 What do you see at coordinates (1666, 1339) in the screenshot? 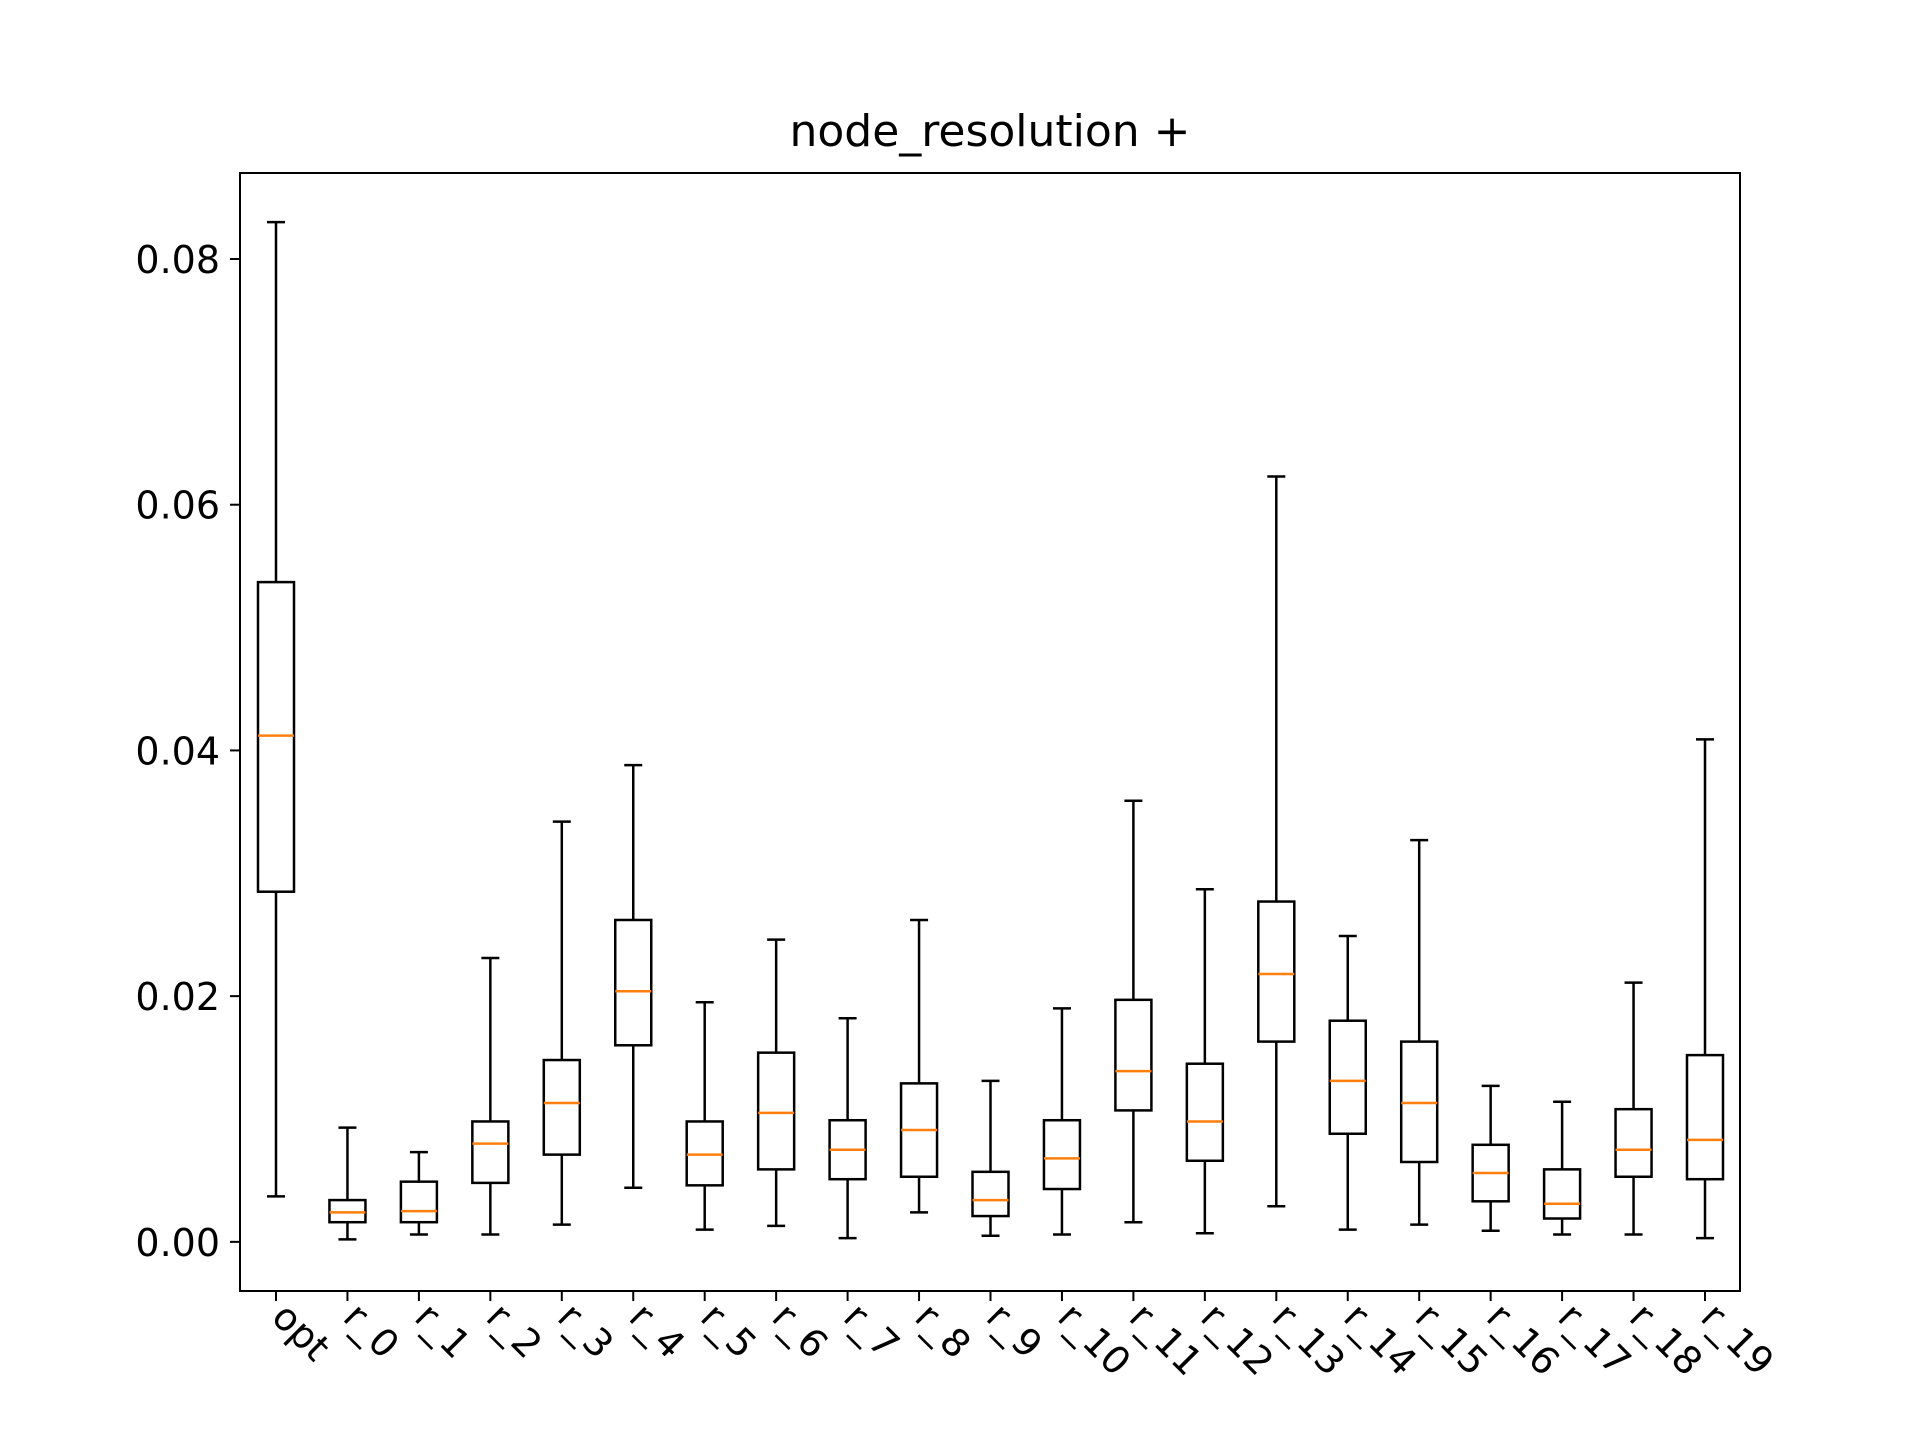
I see `x-tick-label: r_18` at bounding box center [1666, 1339].